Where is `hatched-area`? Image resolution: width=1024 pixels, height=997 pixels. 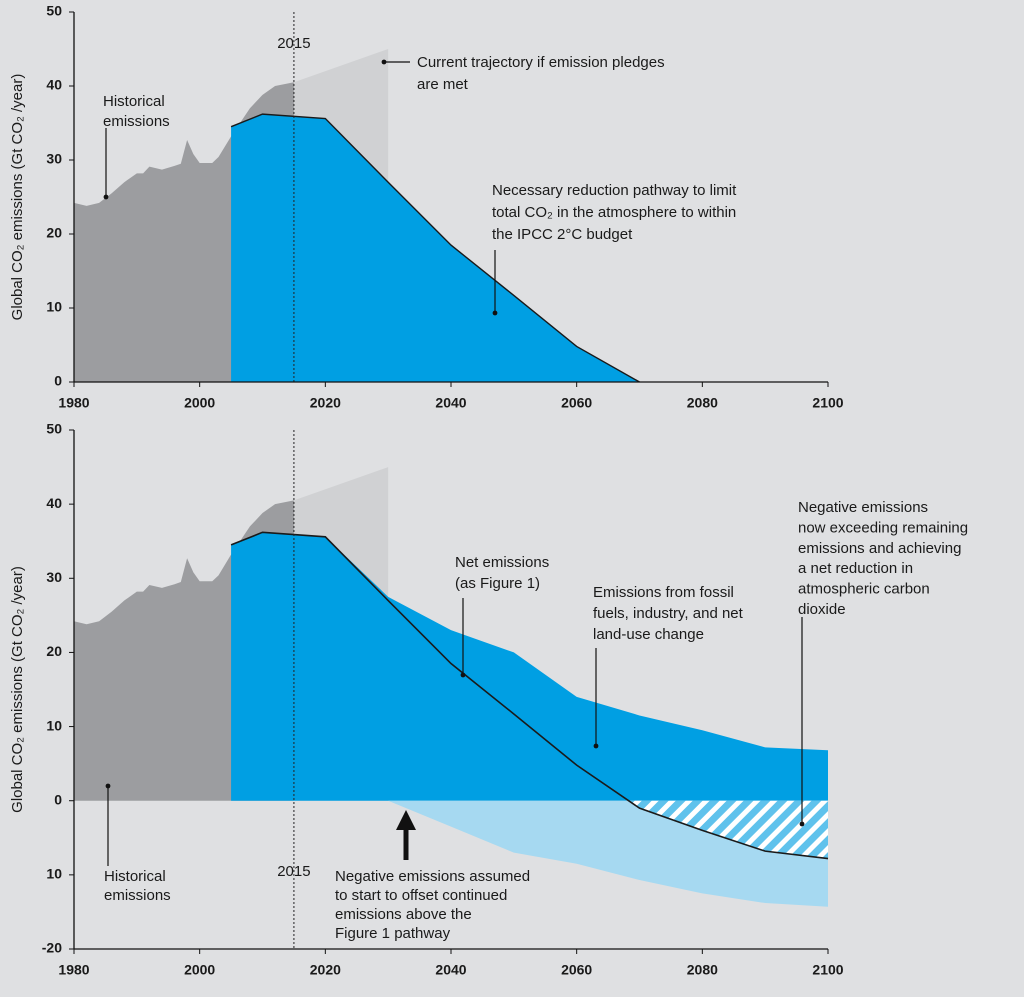
hatched-area is located at coordinates (728, 829).